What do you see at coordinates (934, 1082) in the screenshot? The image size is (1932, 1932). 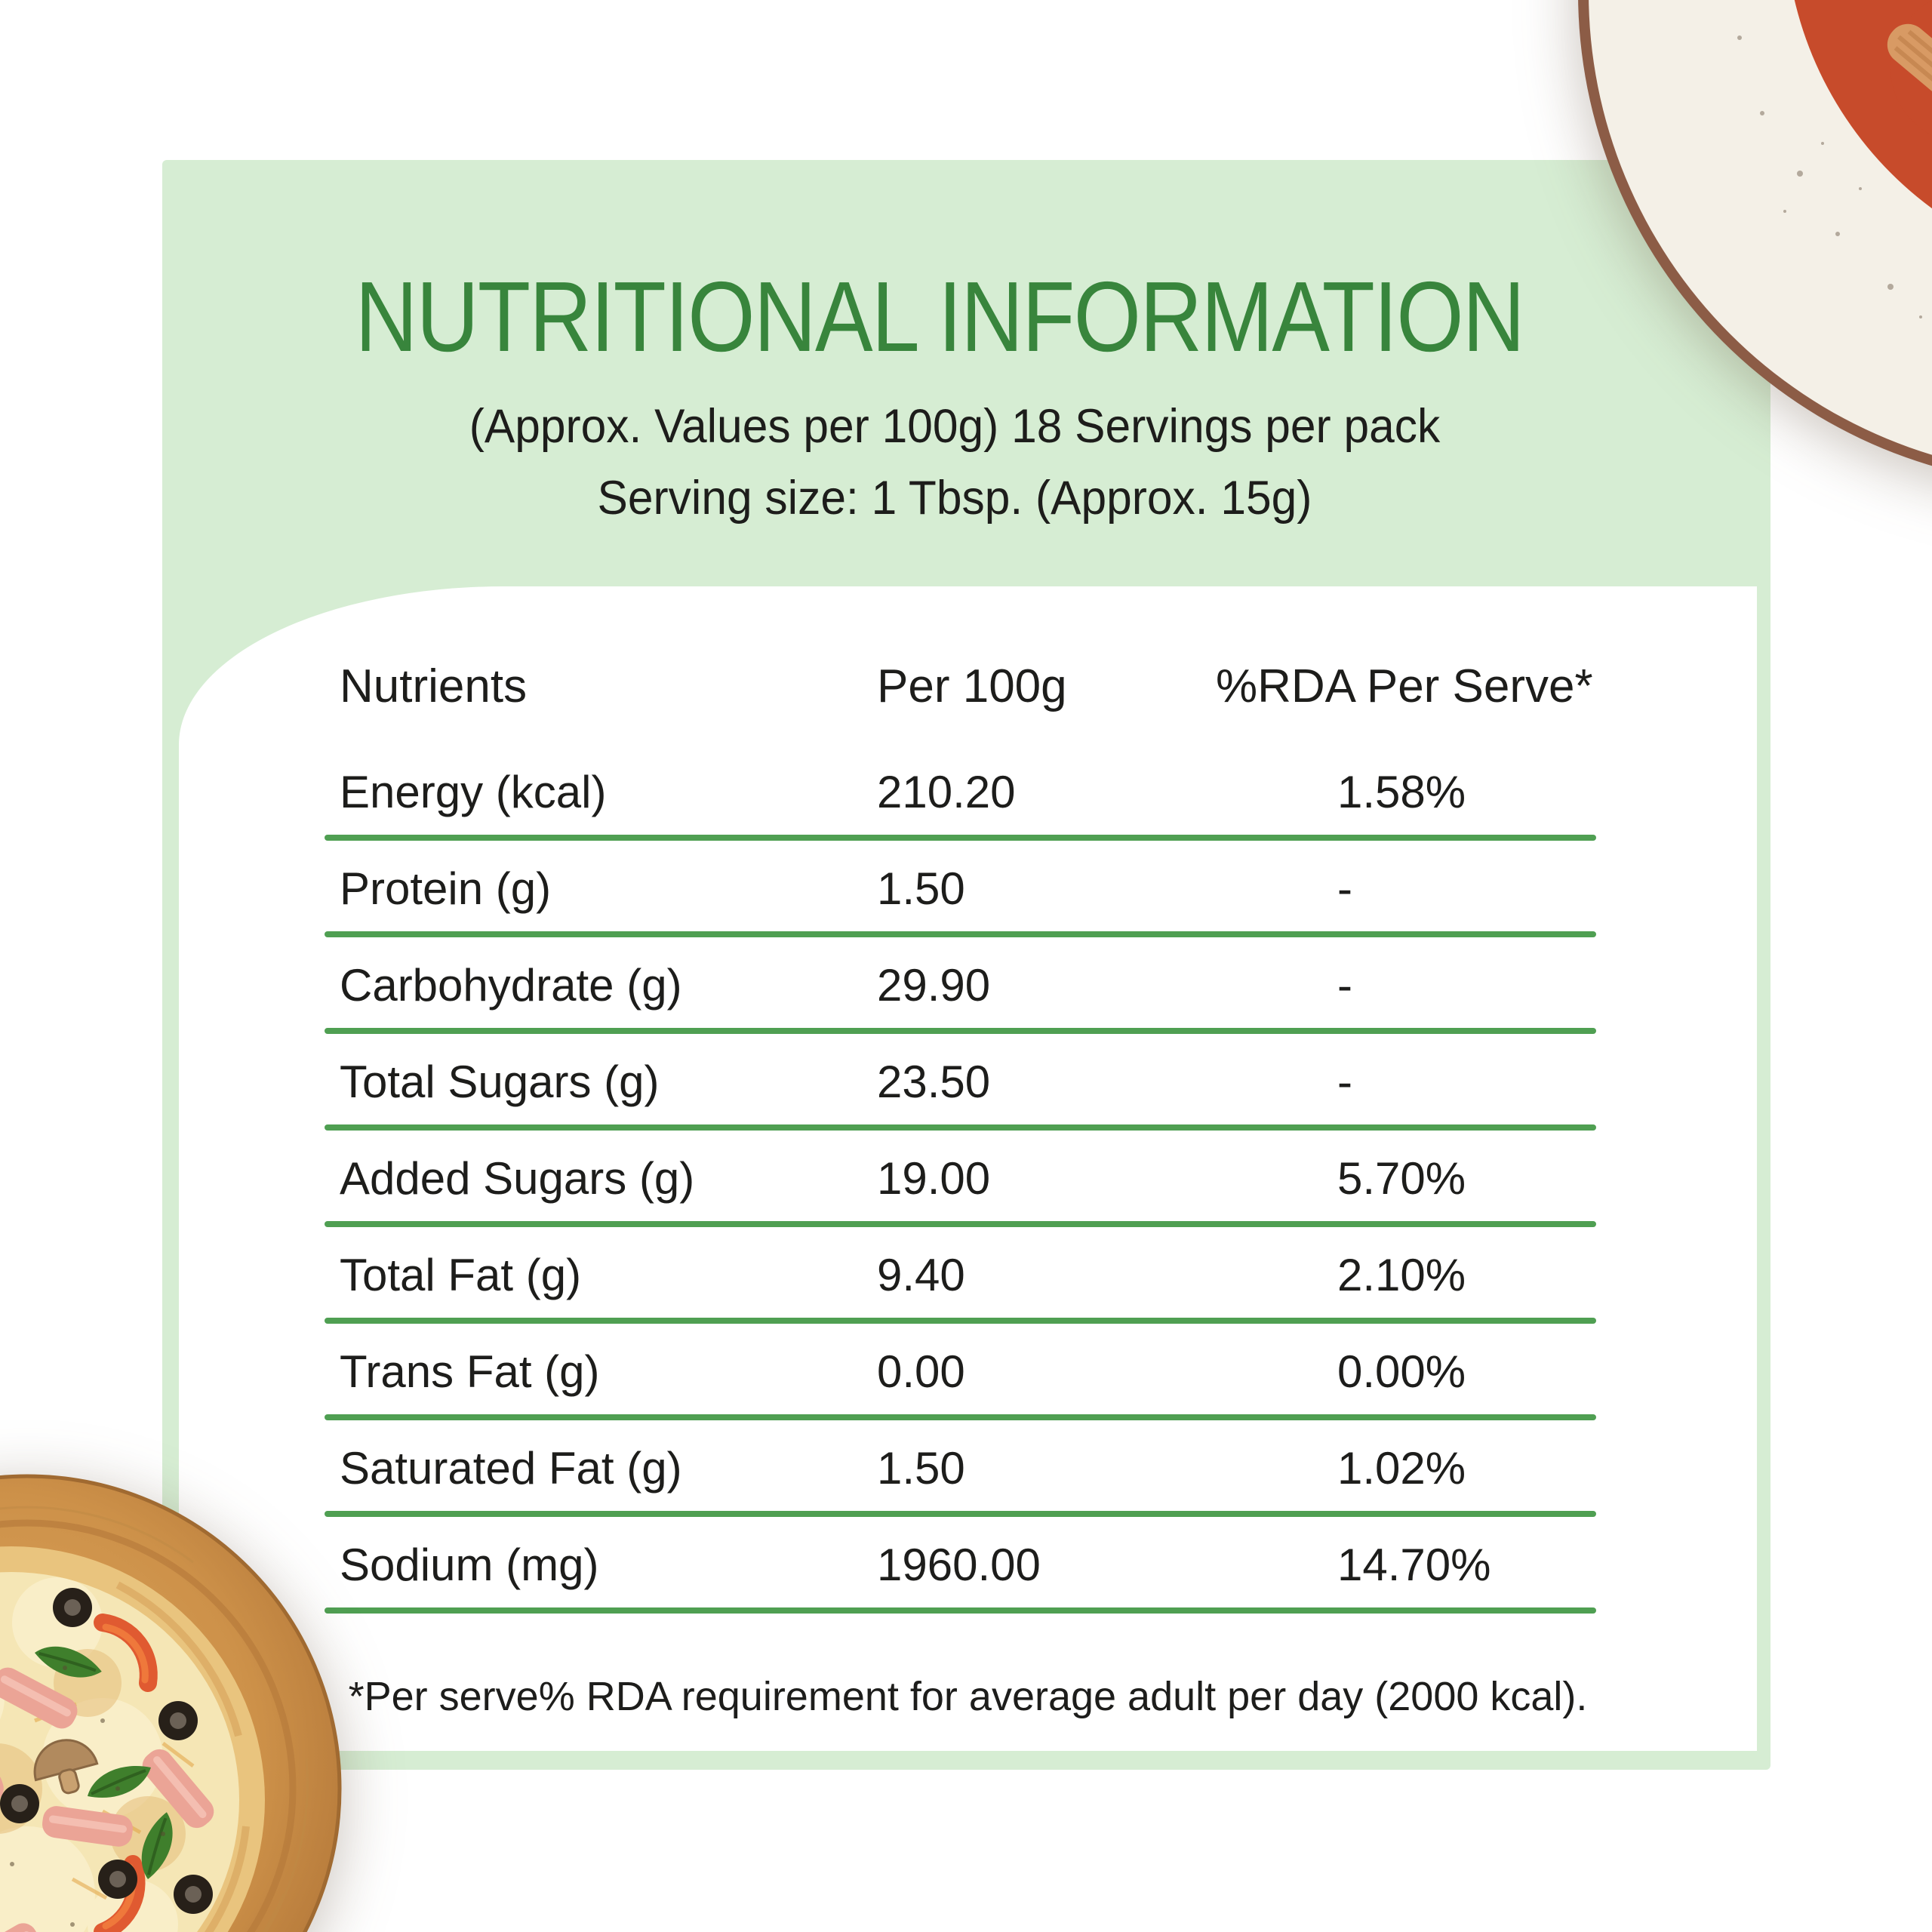 I see `per-100g-value: 23.50` at bounding box center [934, 1082].